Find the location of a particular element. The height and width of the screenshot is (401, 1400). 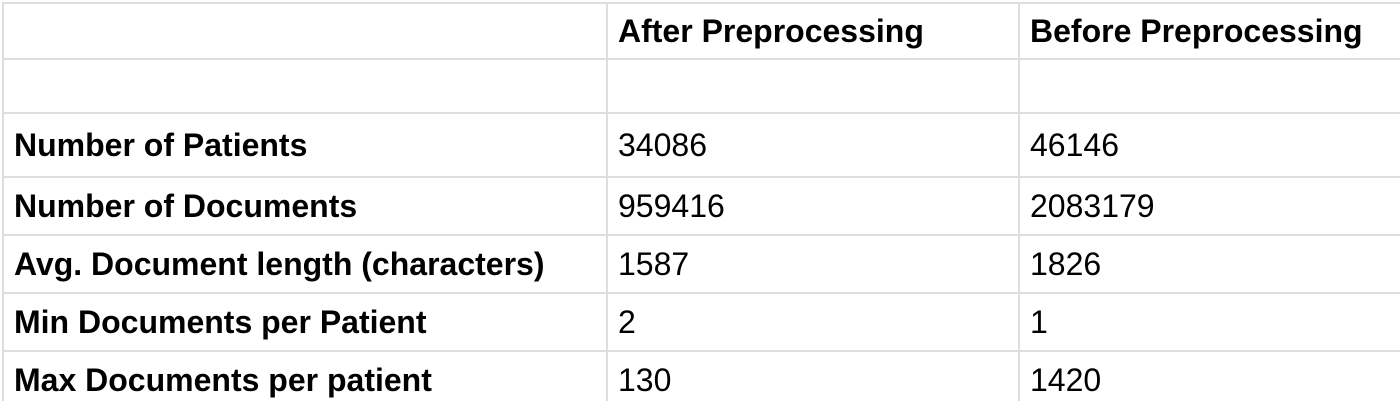

row-label: Number of Patients is located at coordinates (305, 145).